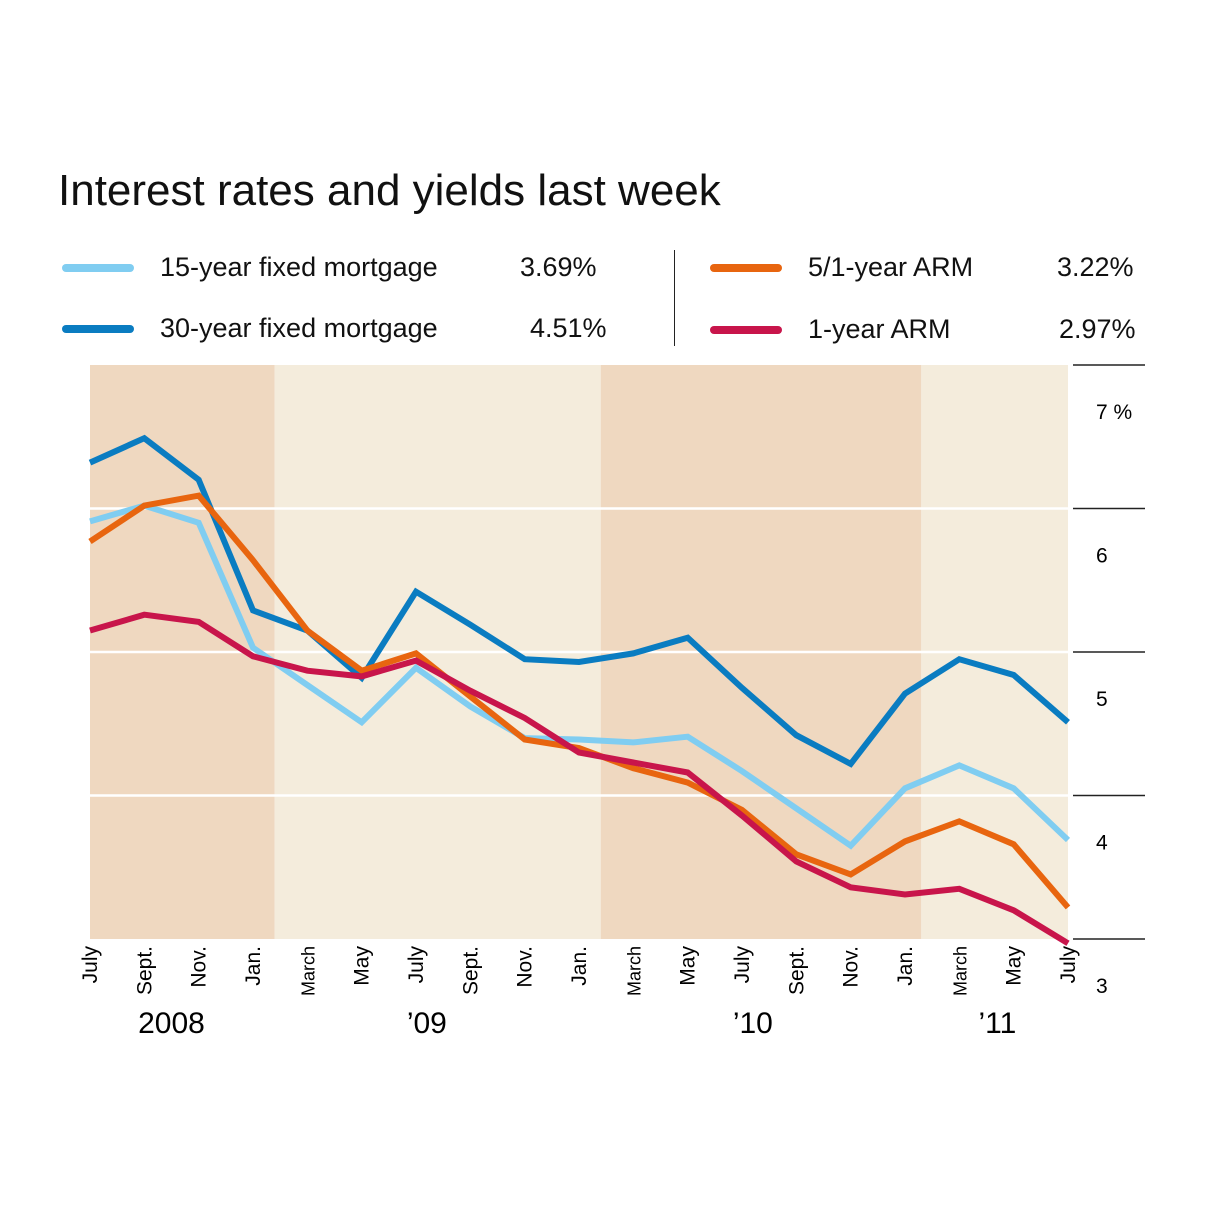 The image size is (1220, 1220). I want to click on y-tick-label: 6, so click(1102, 556).